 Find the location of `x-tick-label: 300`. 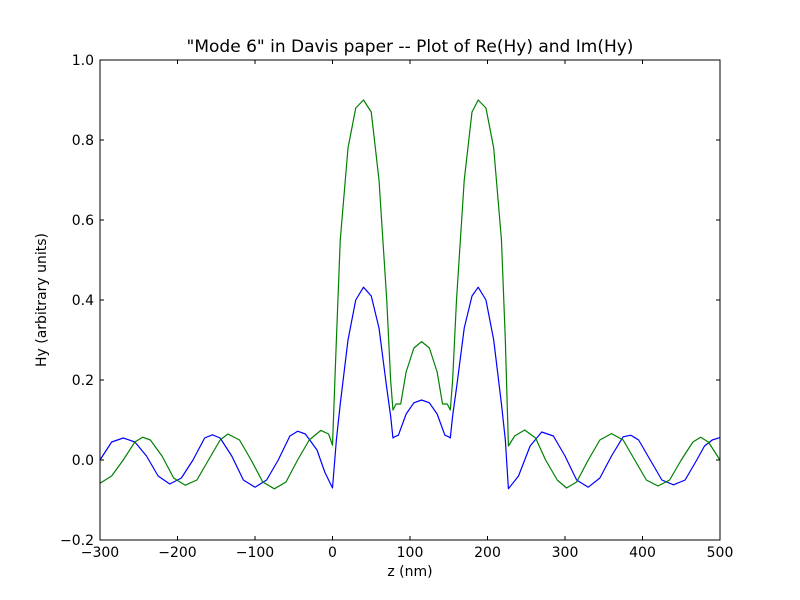

x-tick-label: 300 is located at coordinates (565, 553).